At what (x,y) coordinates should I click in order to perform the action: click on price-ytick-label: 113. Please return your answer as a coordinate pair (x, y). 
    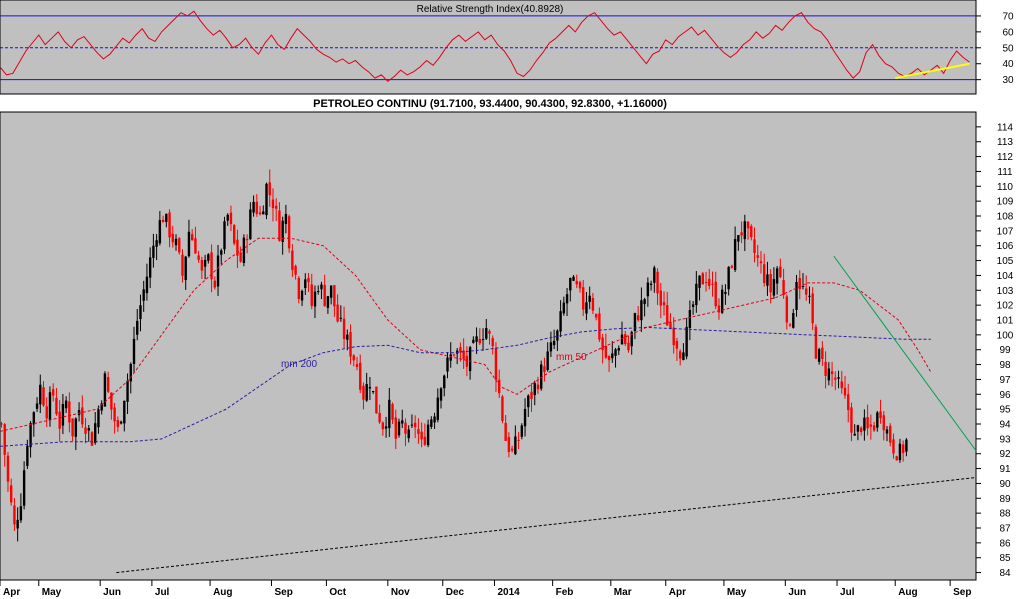
    Looking at the image, I should click on (1005, 142).